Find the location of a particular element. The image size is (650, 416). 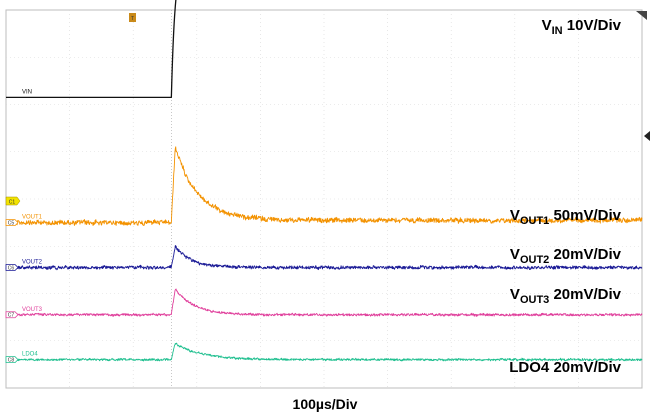

channel-marker-vout1: C5 is located at coordinates (12, 222).